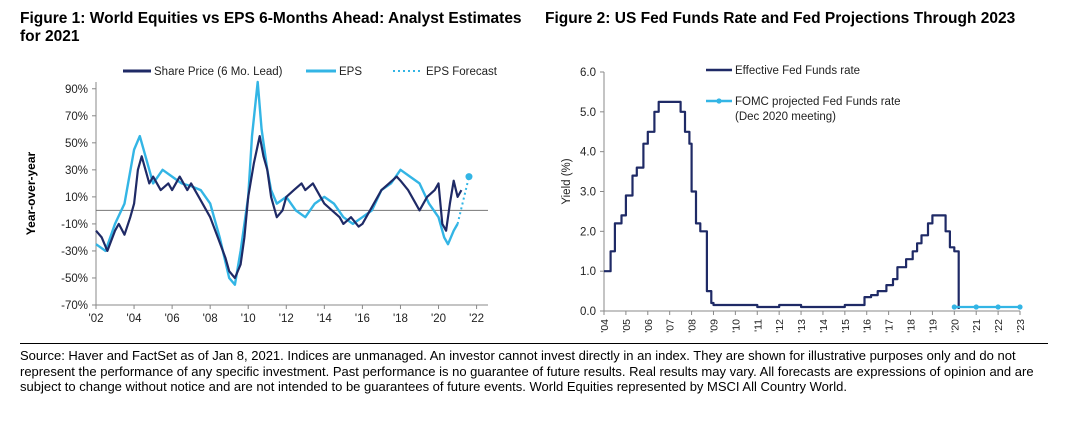  What do you see at coordinates (76, 198) in the screenshot?
I see `y-tick-label: 10%` at bounding box center [76, 198].